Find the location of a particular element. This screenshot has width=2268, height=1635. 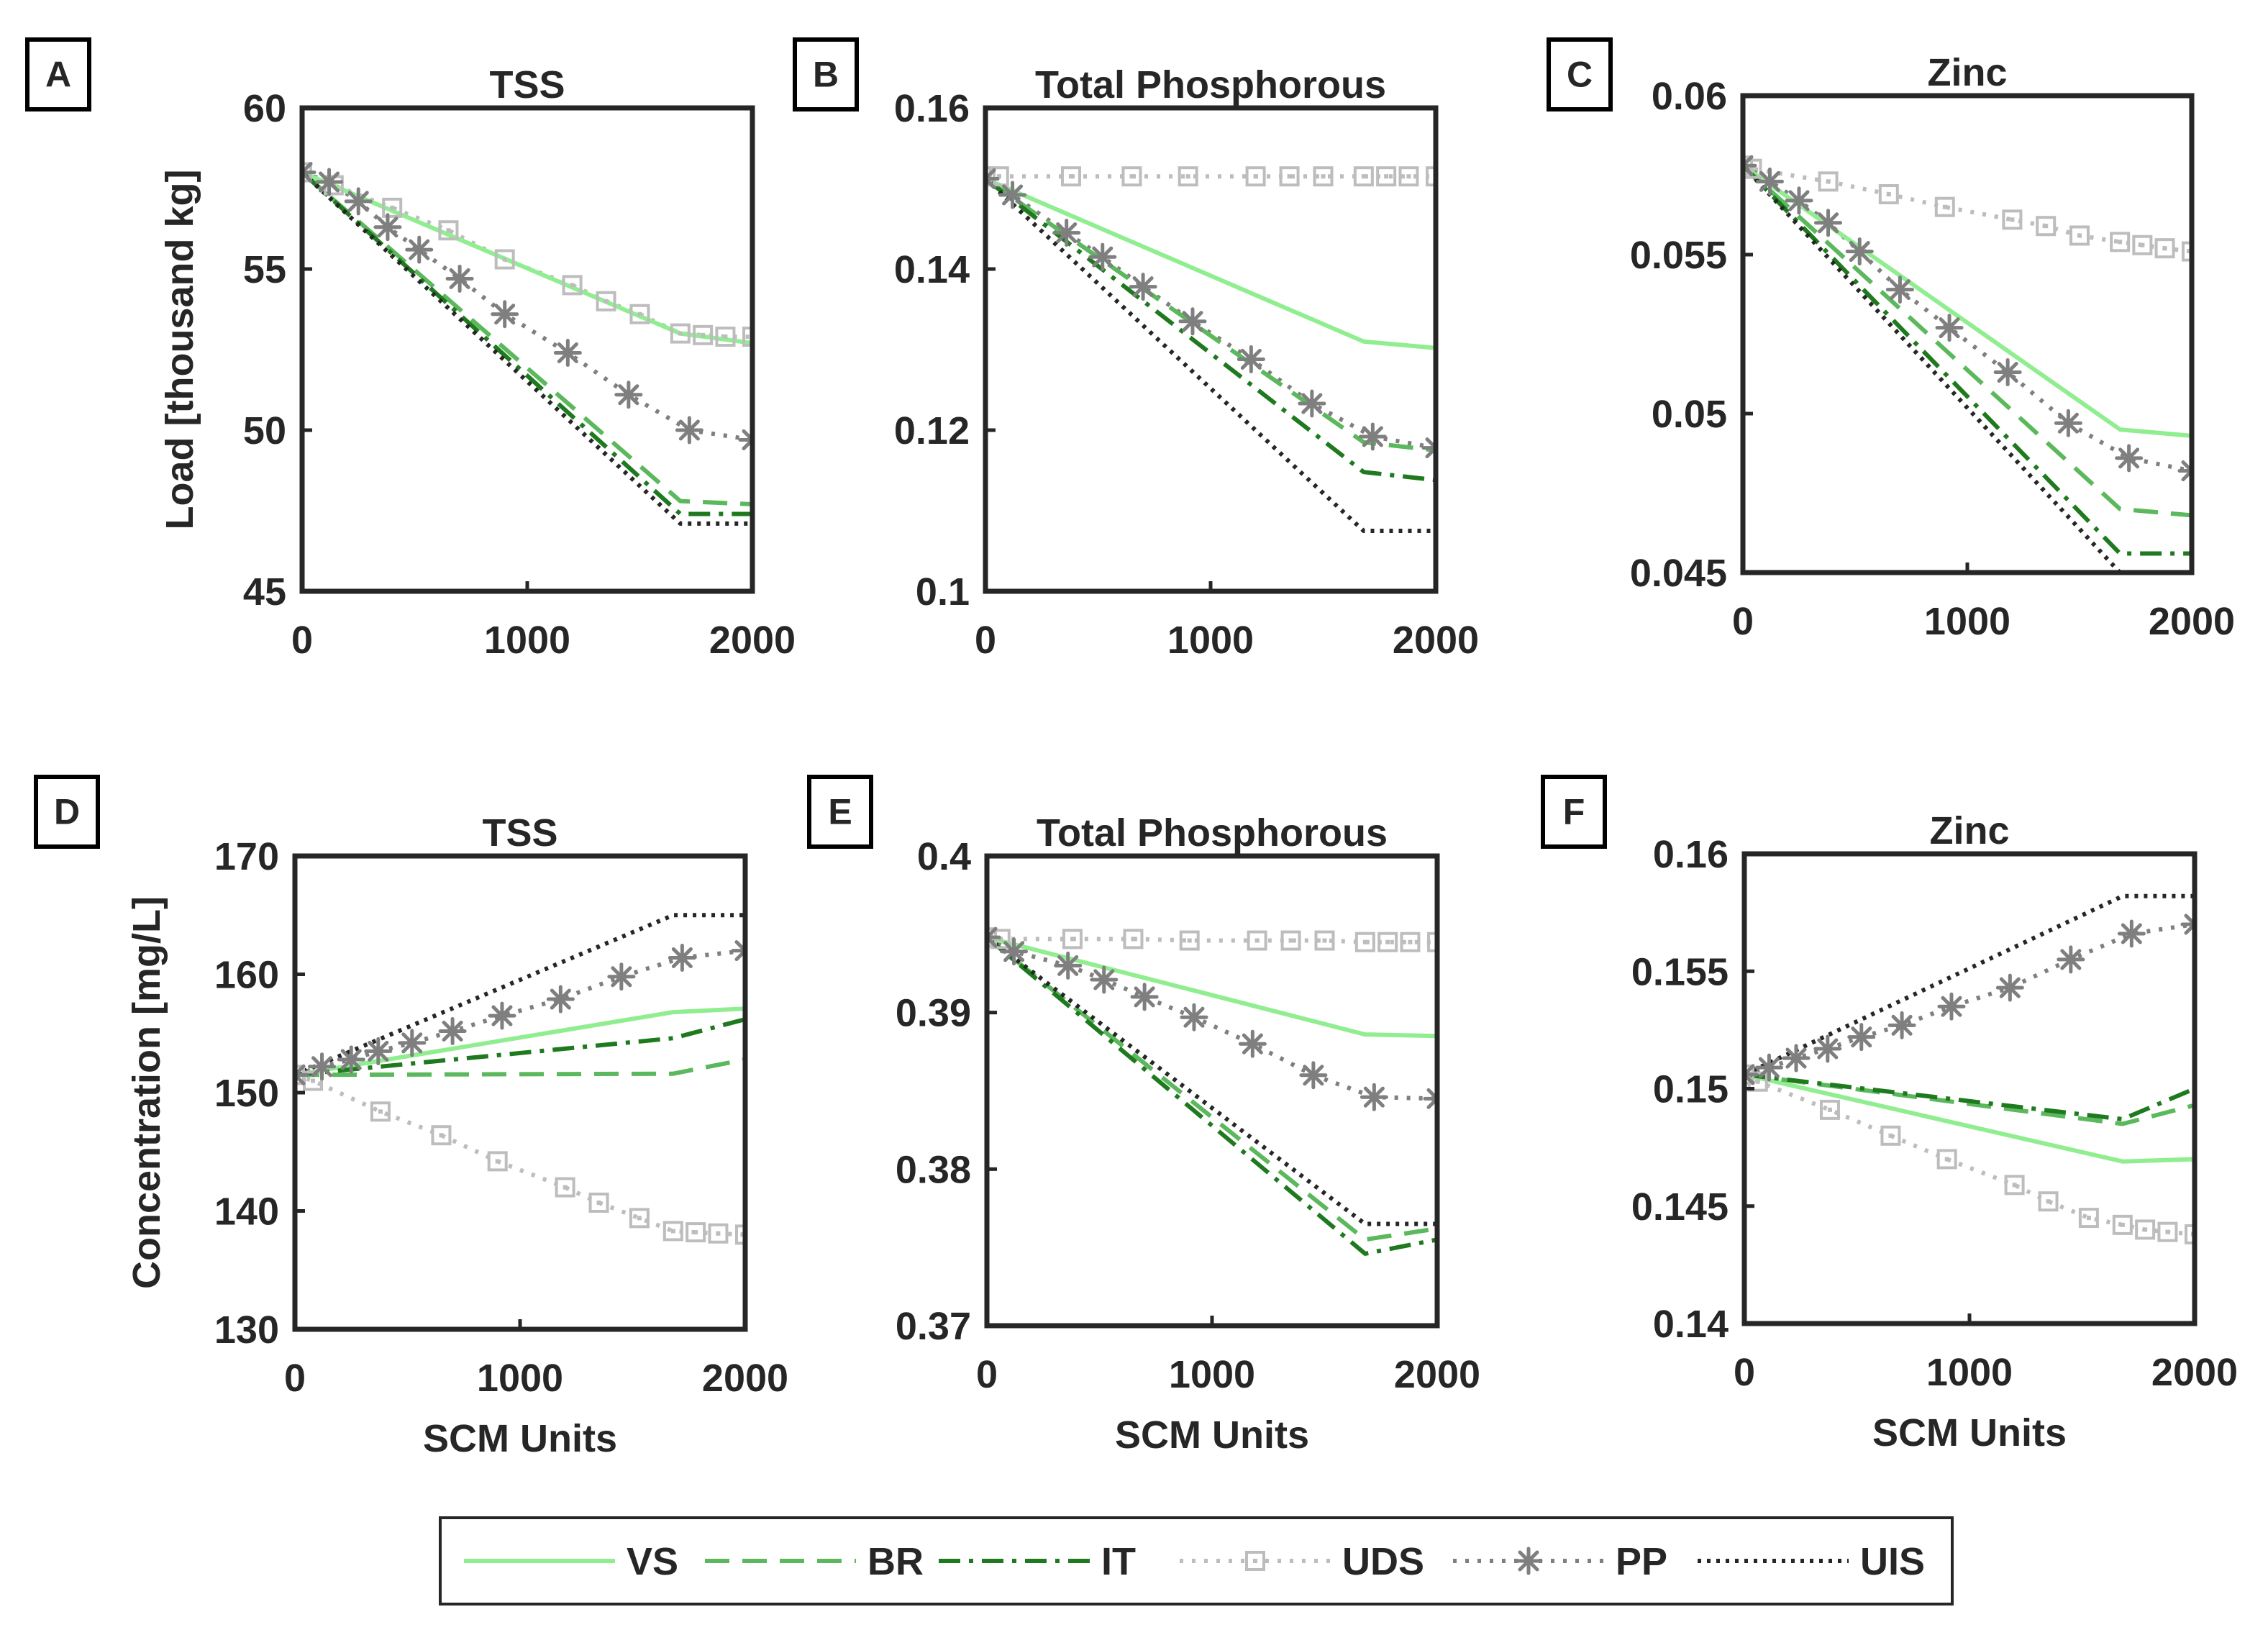

chart-title: TSS is located at coordinates (527, 84).